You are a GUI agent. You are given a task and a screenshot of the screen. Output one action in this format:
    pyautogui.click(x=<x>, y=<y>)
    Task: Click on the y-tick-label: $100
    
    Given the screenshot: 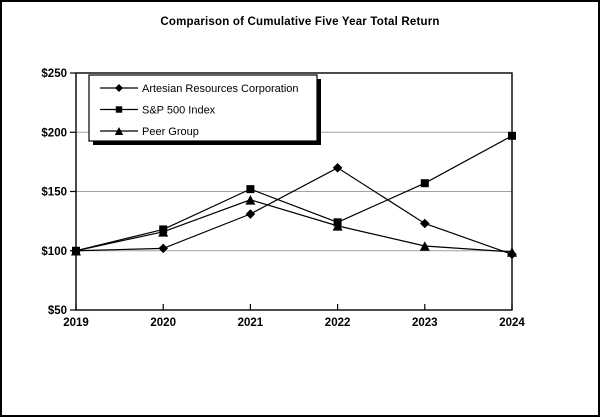 What is the action you would take?
    pyautogui.click(x=54, y=252)
    